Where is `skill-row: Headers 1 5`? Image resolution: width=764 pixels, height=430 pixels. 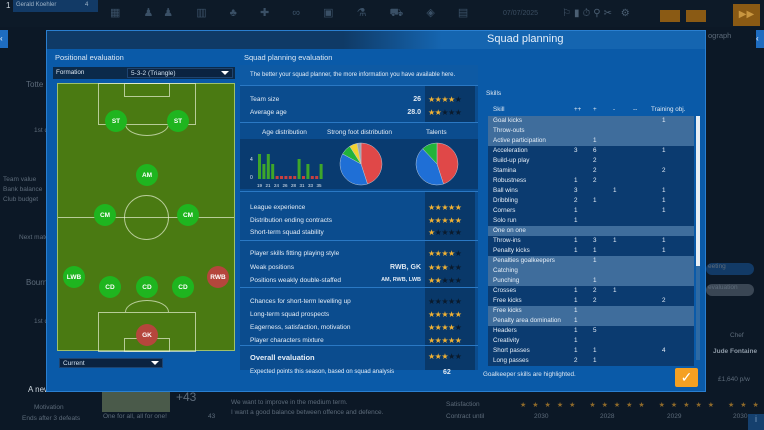
skill-row: Headers 1 5 is located at coordinates (591, 331).